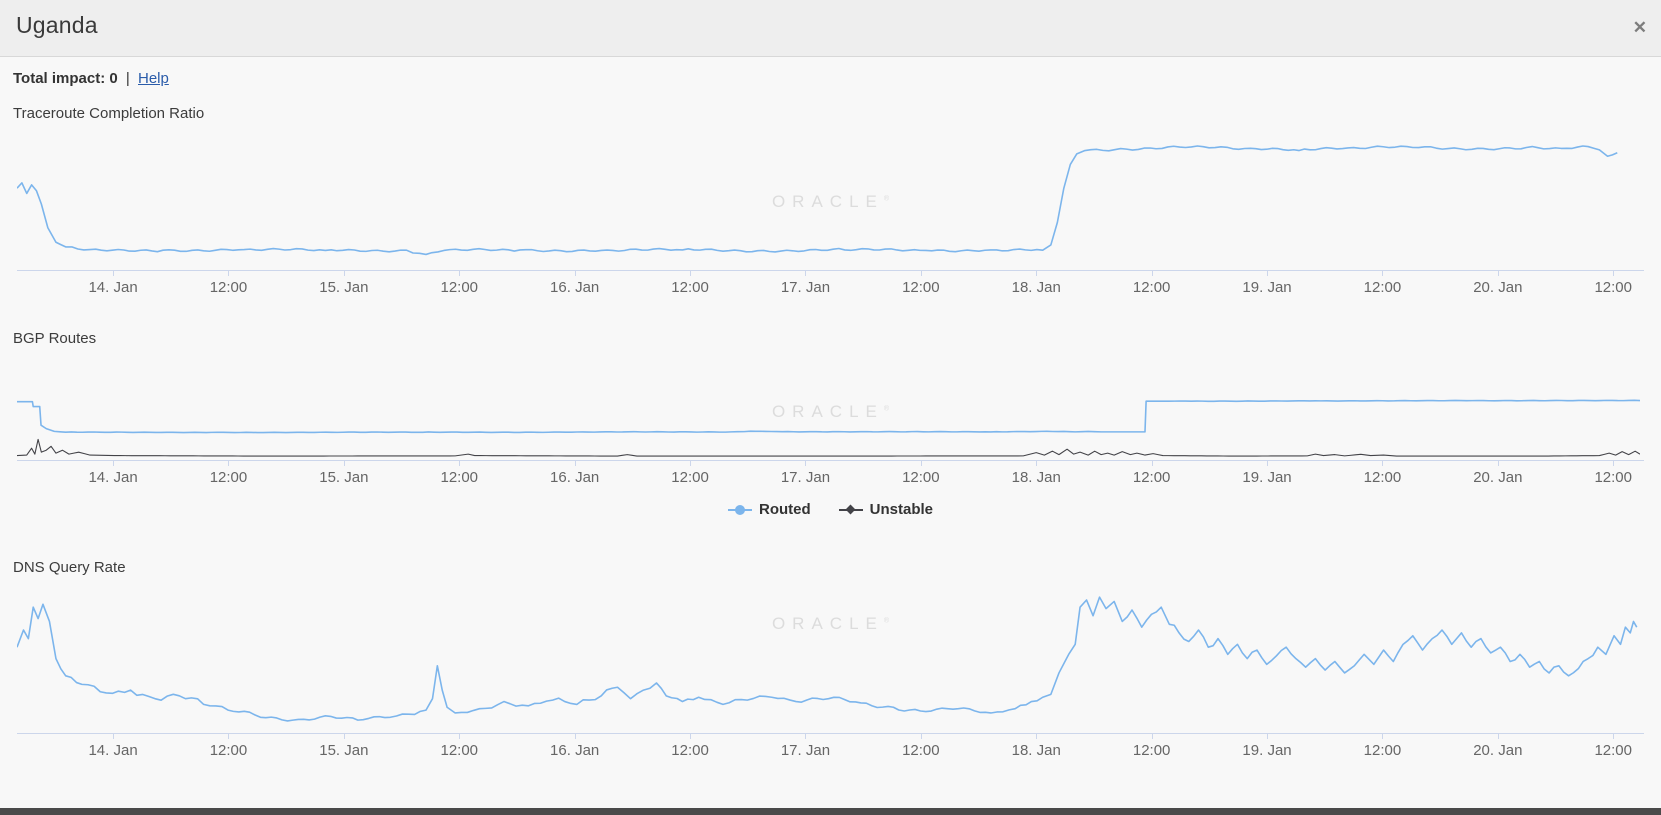 The width and height of the screenshot is (1661, 815). I want to click on chart-title-bgp: BGP Routes, so click(55, 338).